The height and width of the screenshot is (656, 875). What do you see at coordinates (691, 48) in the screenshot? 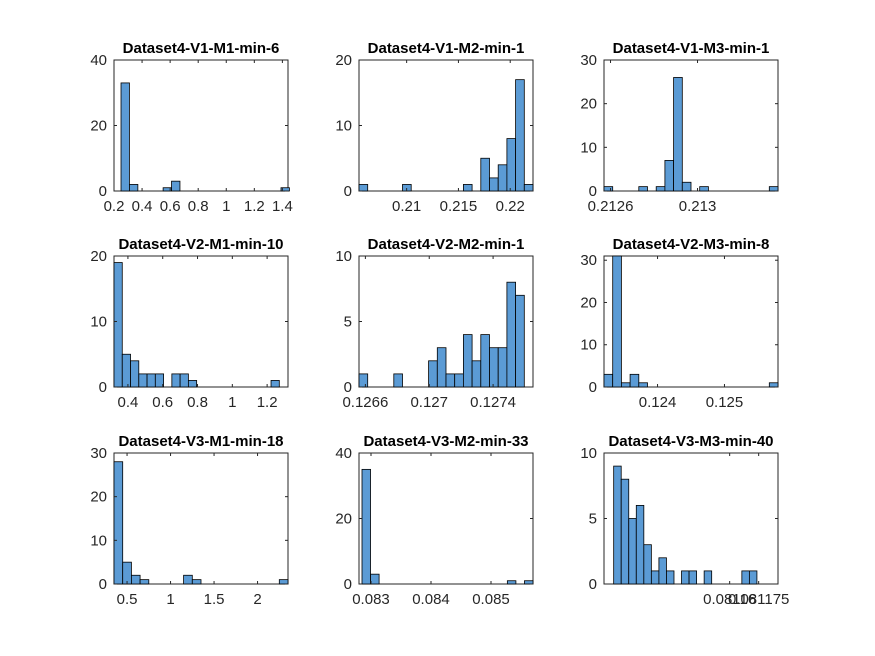
I see `chart-title: Dataset4-V1-M3-min-1` at bounding box center [691, 48].